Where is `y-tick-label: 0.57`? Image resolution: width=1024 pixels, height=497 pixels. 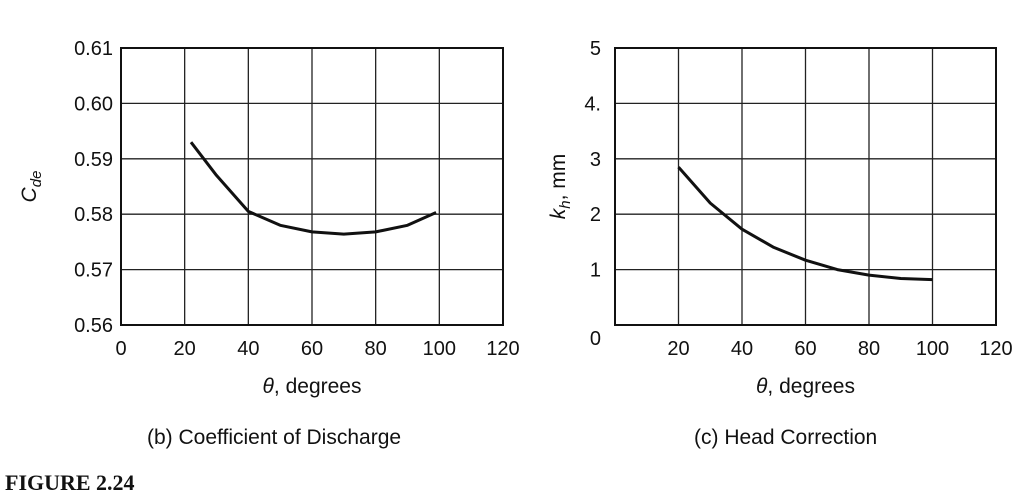 y-tick-label: 0.57 is located at coordinates (93, 271).